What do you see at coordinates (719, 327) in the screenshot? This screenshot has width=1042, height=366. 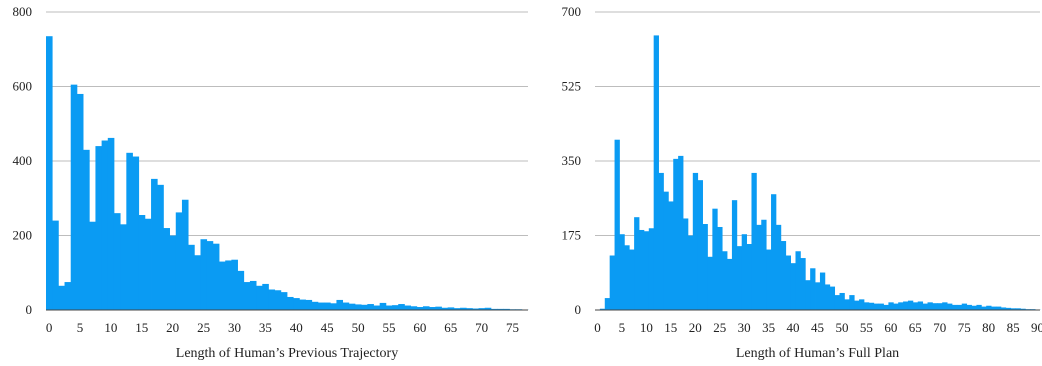 I see `x-tick-label: 25` at bounding box center [719, 327].